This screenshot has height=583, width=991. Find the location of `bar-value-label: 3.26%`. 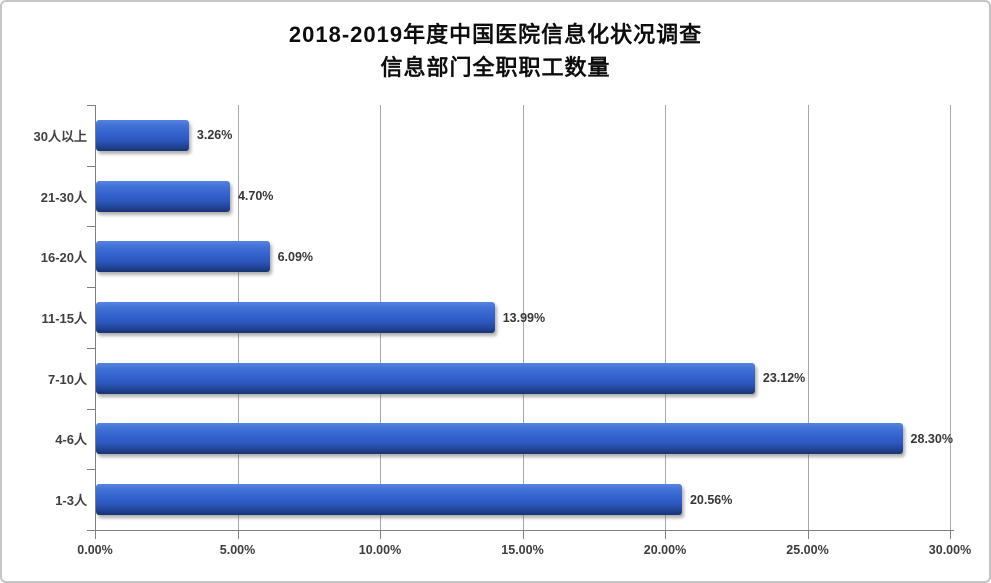

bar-value-label: 3.26% is located at coordinates (214, 135).